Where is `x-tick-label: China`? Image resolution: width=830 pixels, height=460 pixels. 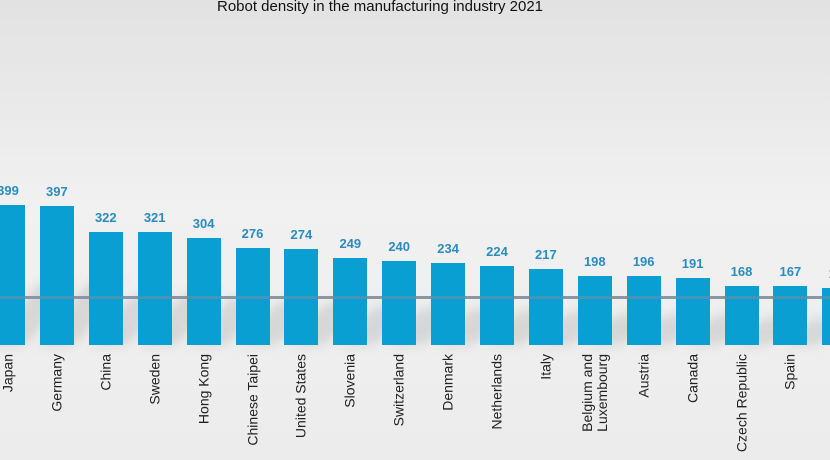 x-tick-label: China is located at coordinates (105, 372).